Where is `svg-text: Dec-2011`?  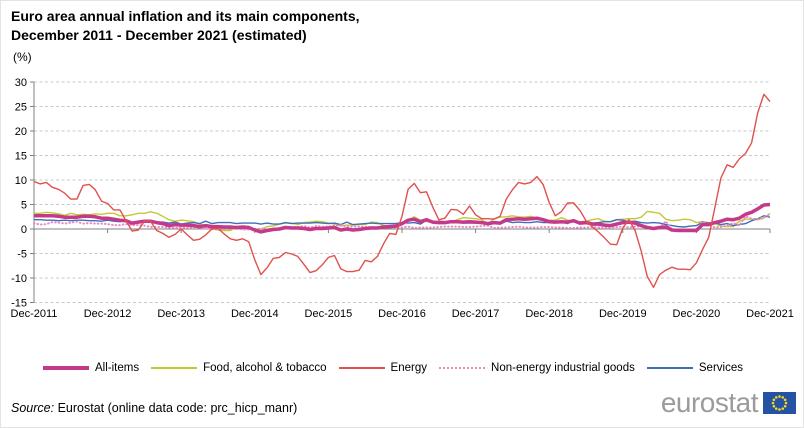
svg-text: Dec-2011 is located at coordinates (34, 314).